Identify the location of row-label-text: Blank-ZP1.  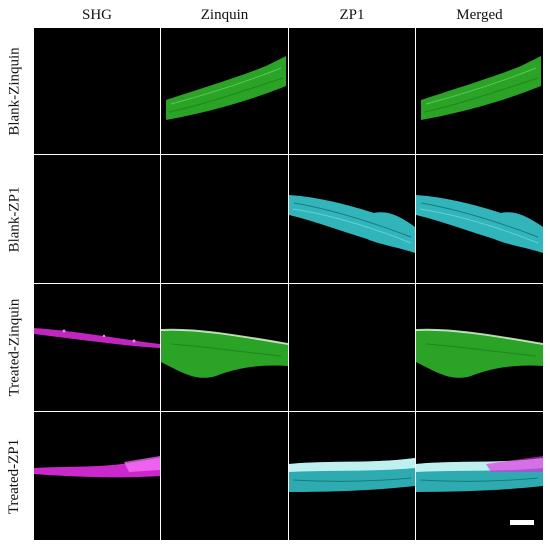
(14, 219).